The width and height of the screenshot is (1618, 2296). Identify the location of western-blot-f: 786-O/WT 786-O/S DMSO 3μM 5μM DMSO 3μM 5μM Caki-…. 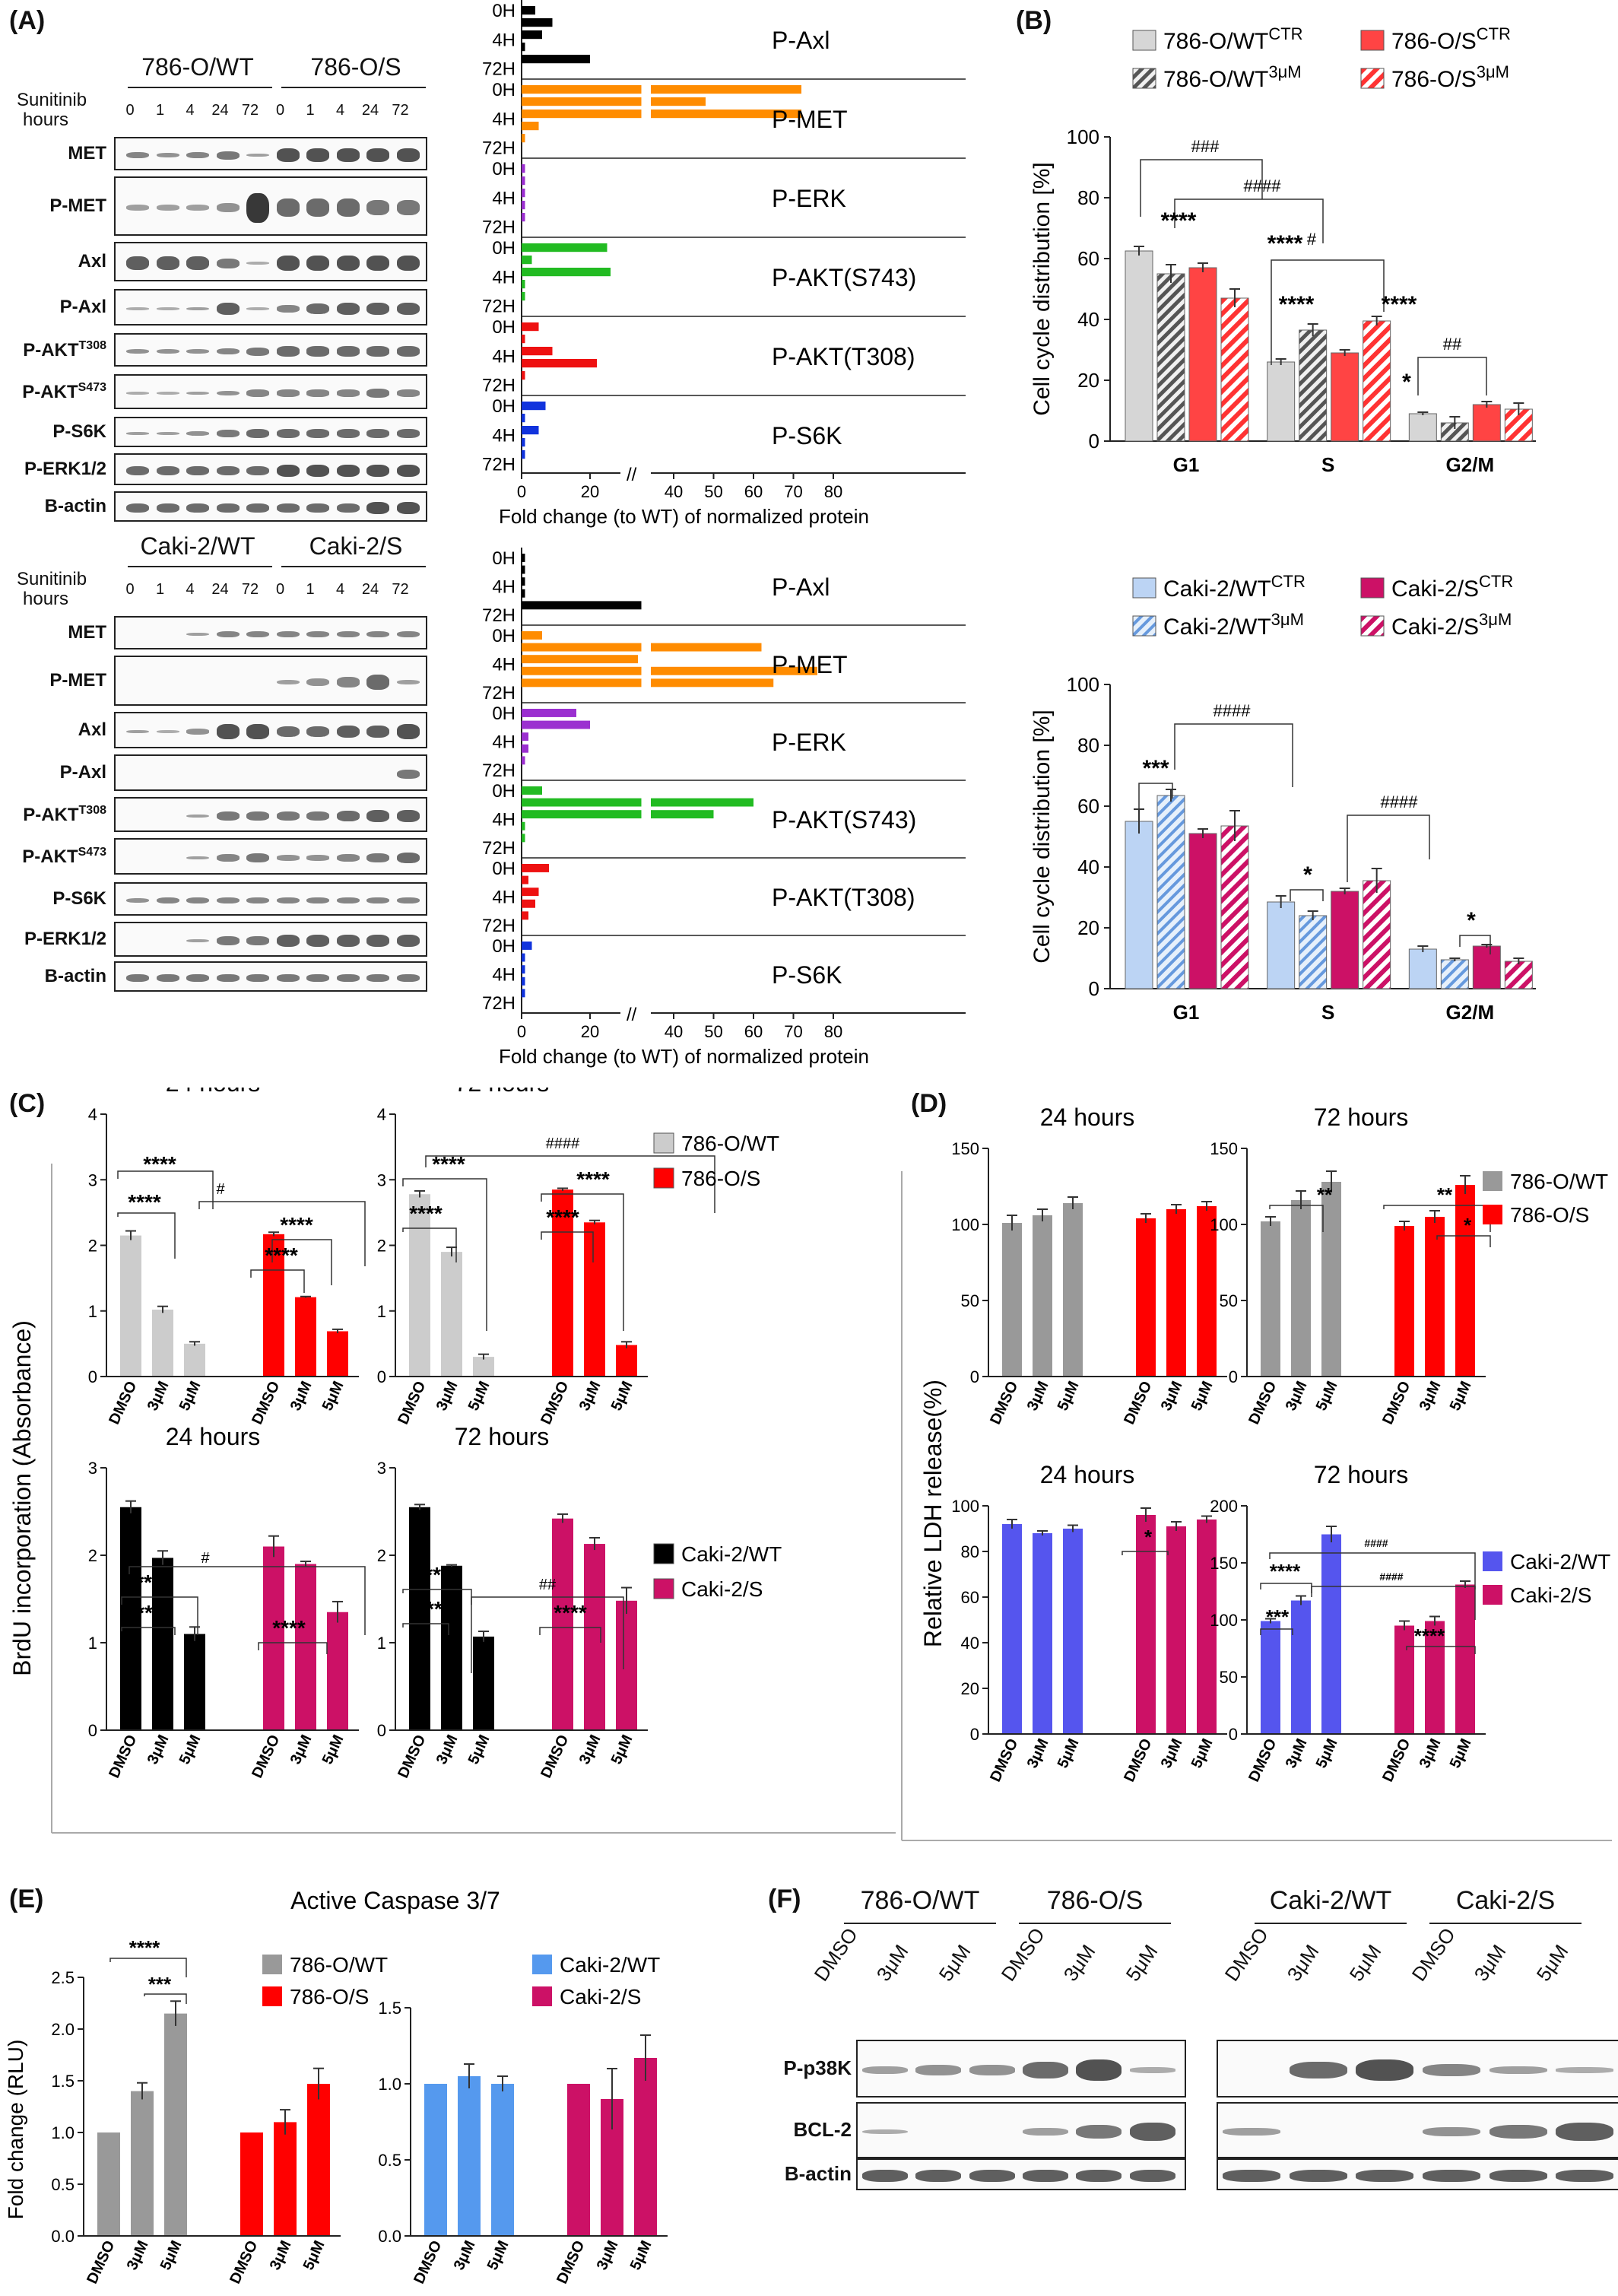
(1193, 2087).